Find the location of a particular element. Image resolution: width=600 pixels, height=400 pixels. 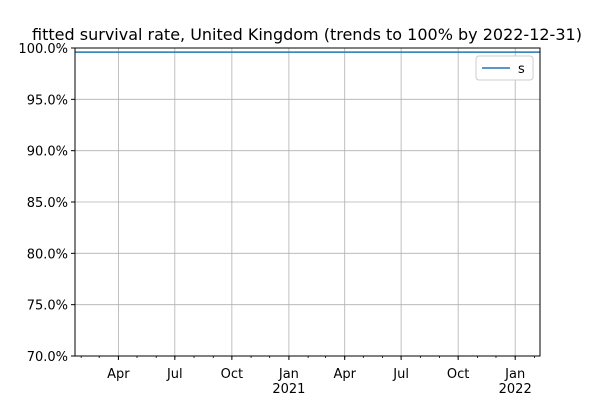

legend: s is located at coordinates (504, 68).